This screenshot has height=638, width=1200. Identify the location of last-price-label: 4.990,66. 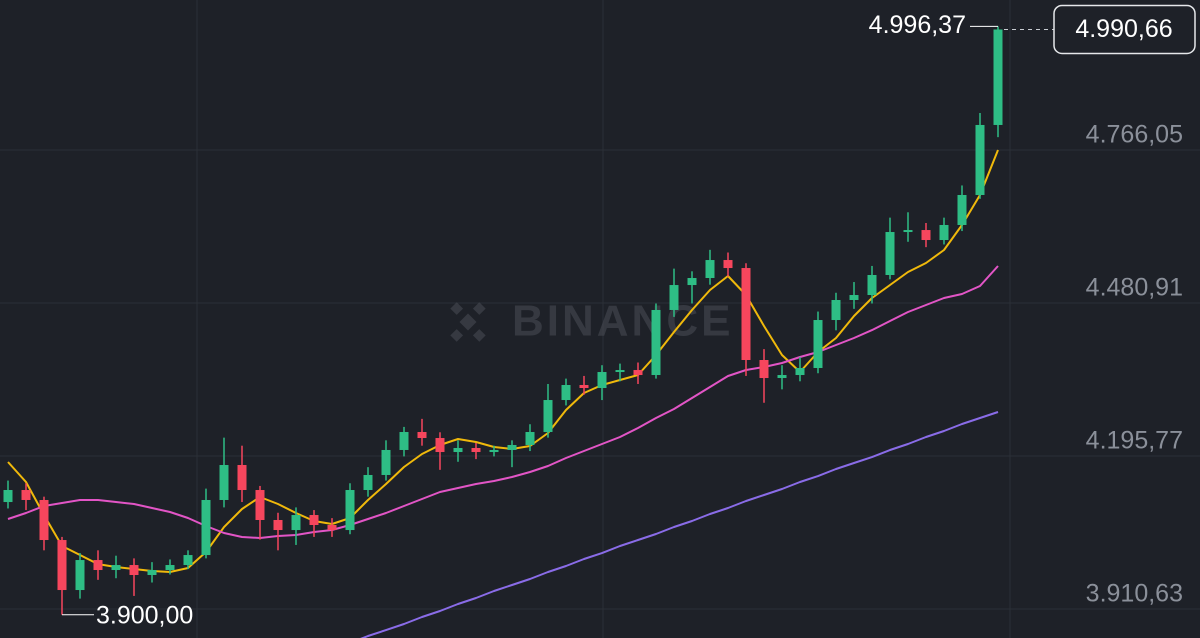
(1123, 29).